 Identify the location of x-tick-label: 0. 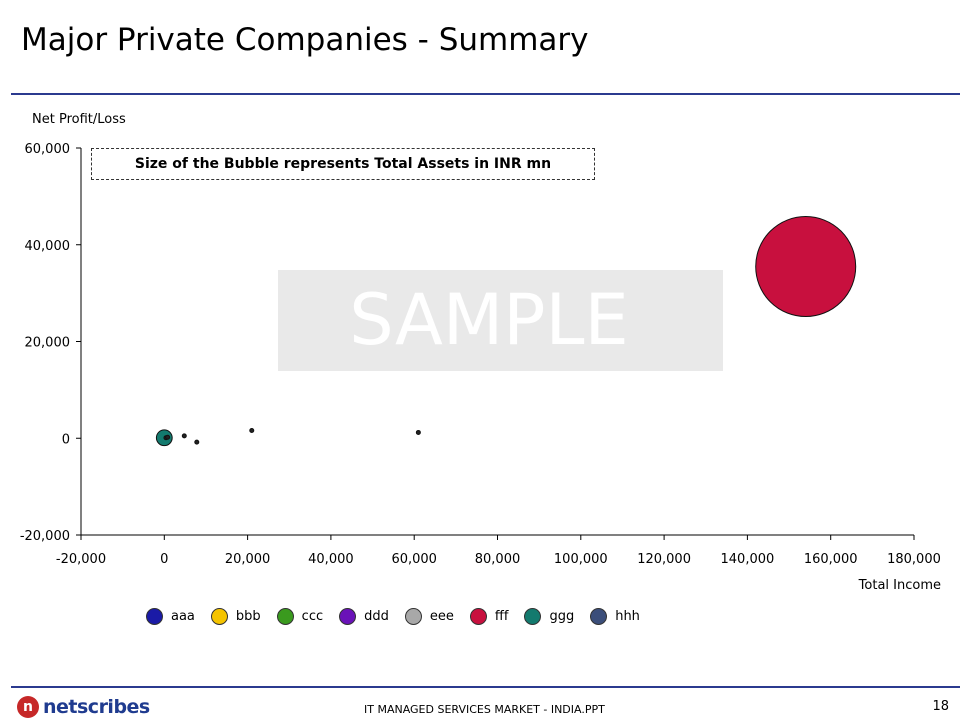
(164, 559).